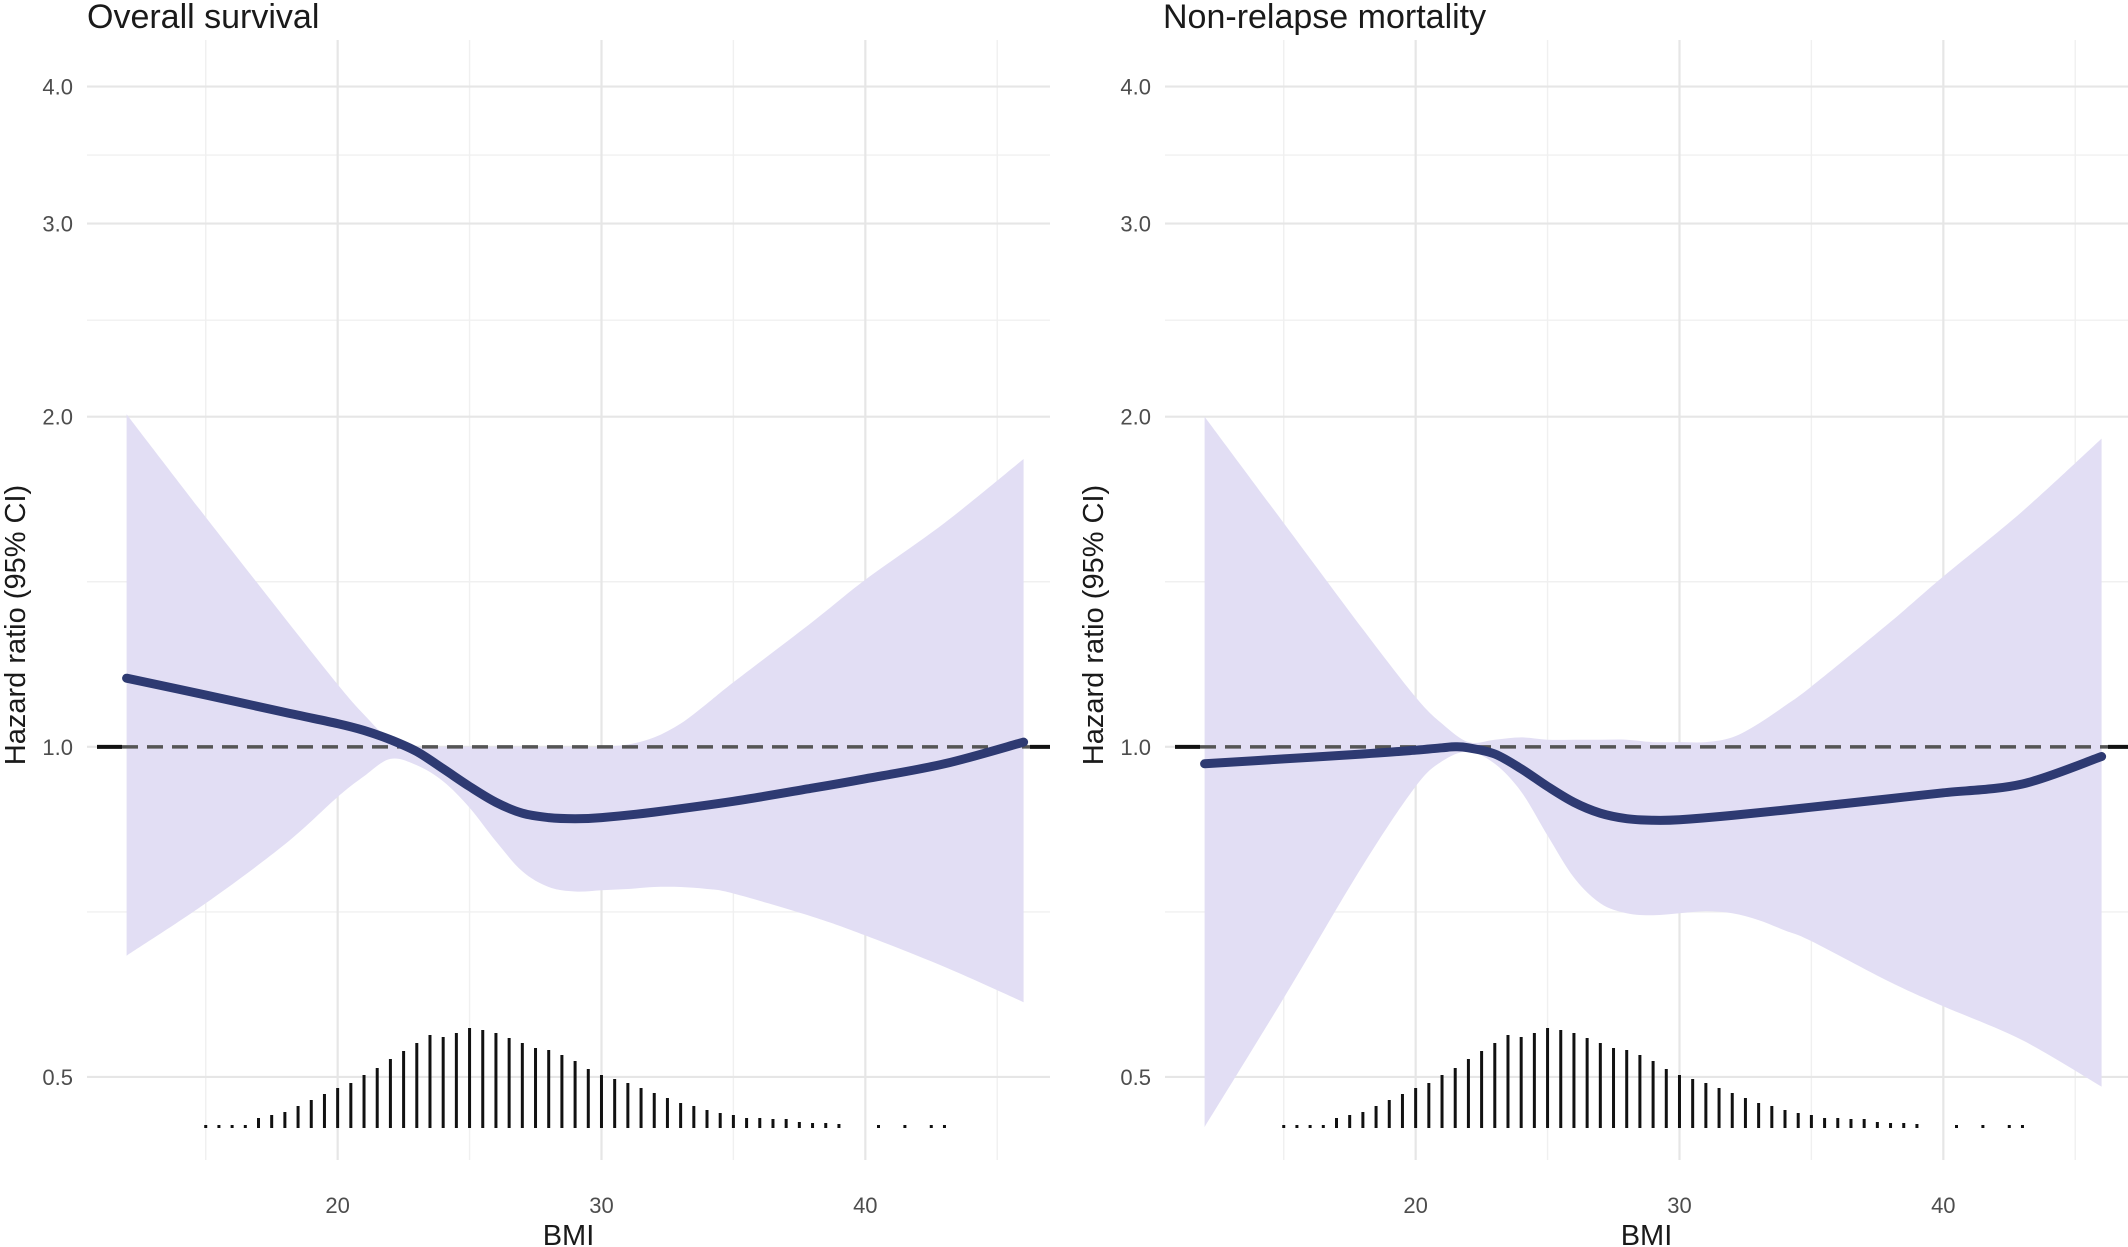 Image resolution: width=2128 pixels, height=1247 pixels. I want to click on panel-title: Non-relapse mortality, so click(1324, 18).